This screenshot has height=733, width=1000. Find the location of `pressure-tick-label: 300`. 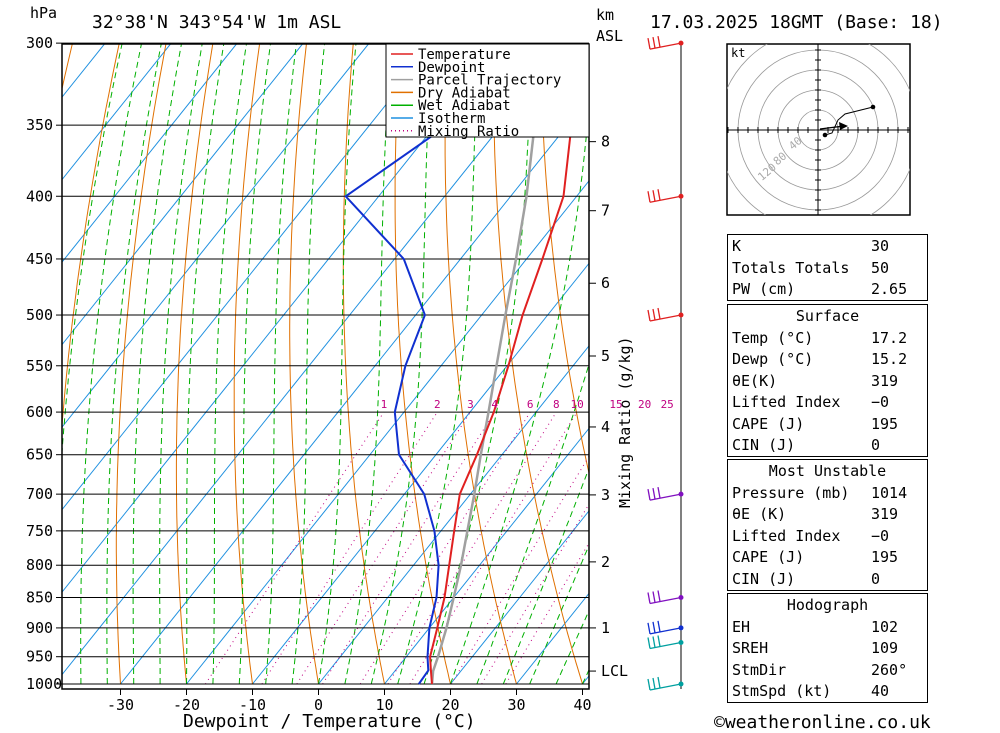

pressure-tick-label: 300 is located at coordinates (39, 43).